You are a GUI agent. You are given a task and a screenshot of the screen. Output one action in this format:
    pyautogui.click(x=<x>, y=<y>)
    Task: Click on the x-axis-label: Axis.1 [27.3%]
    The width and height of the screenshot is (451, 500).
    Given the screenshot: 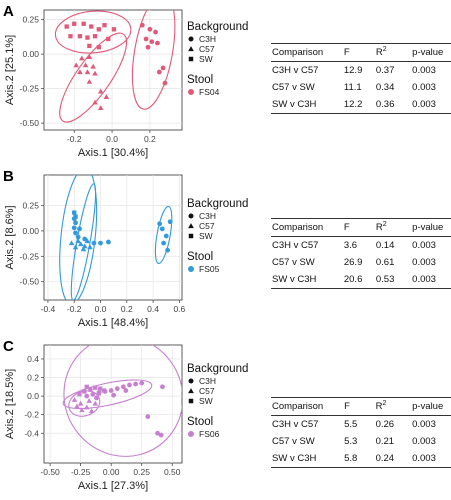 What is the action you would take?
    pyautogui.click(x=113, y=486)
    